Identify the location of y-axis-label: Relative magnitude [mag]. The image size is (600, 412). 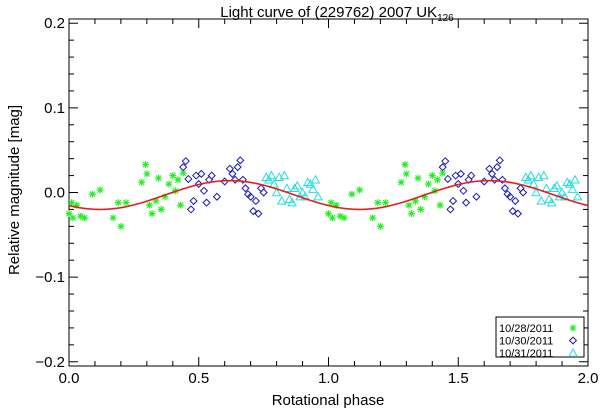
(14, 190).